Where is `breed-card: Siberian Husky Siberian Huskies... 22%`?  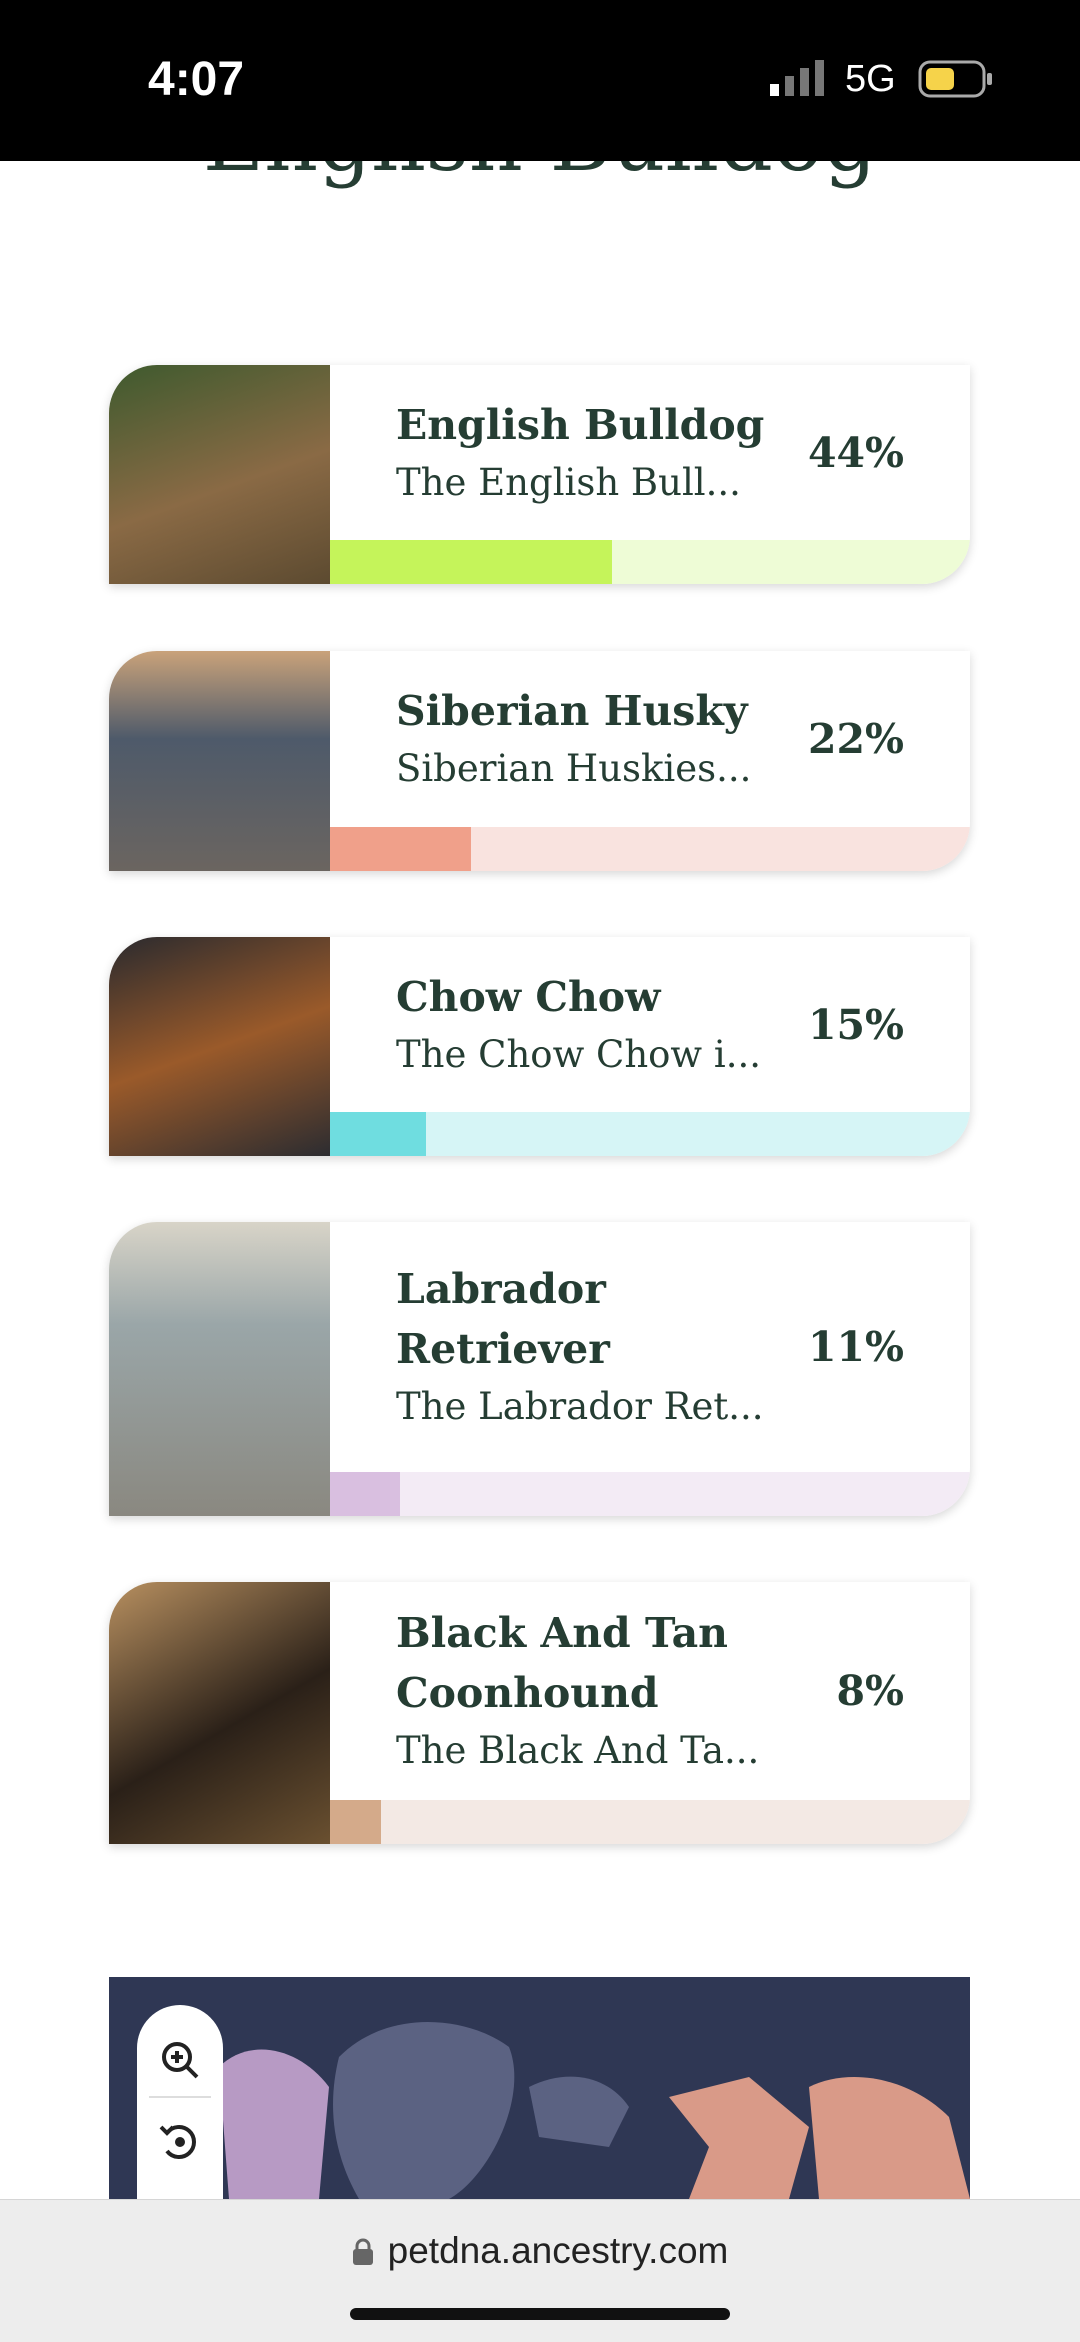 breed-card: Siberian Husky Siberian Huskies... 22% is located at coordinates (539, 761).